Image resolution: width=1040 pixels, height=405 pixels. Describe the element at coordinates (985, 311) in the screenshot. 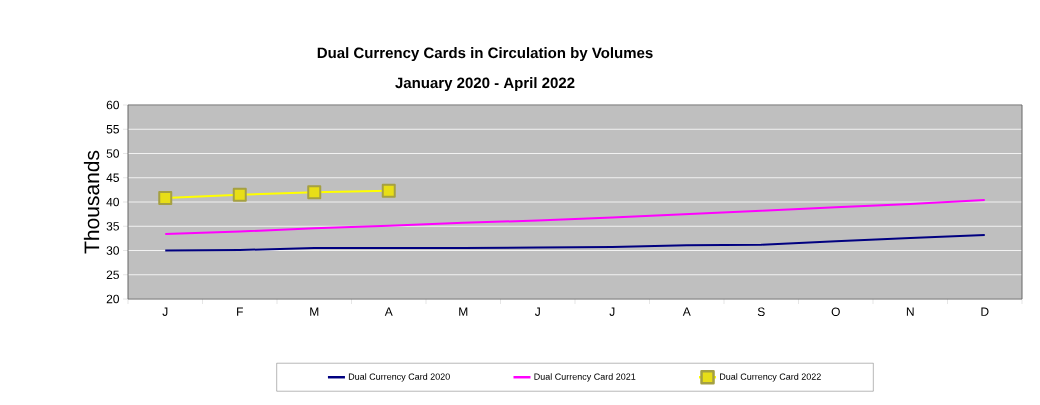

I see `x-tick-label: D` at that location.